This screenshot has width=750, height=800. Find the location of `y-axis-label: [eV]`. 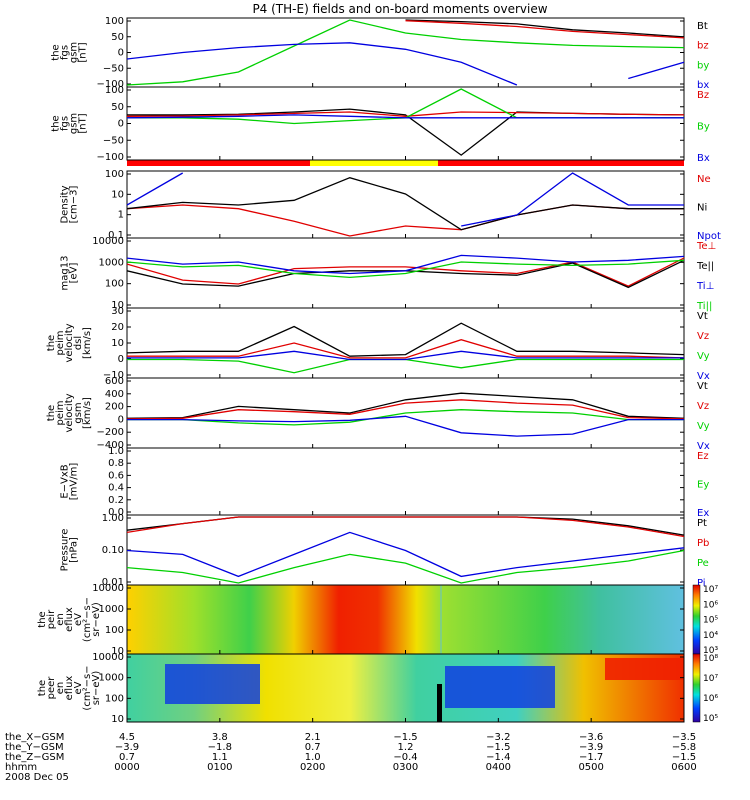

y-axis-label: [eV] is located at coordinates (74, 273).